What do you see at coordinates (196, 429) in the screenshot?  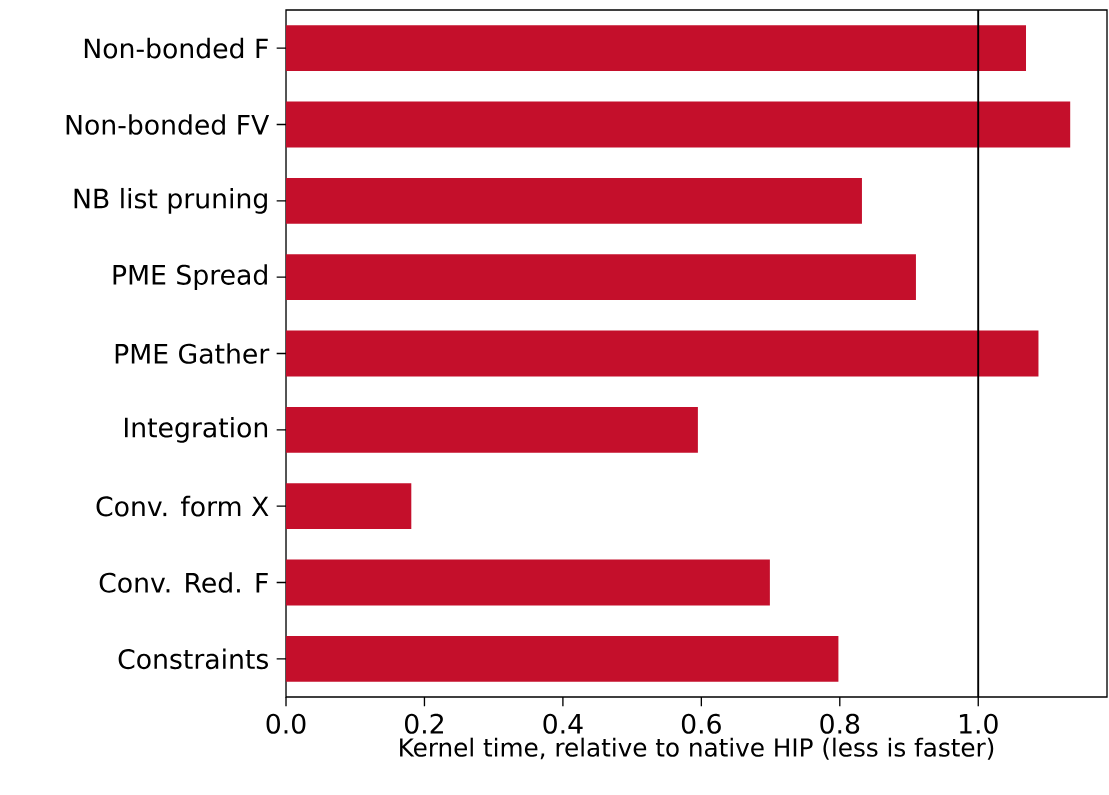 I see `y-tick-label: Integration` at bounding box center [196, 429].